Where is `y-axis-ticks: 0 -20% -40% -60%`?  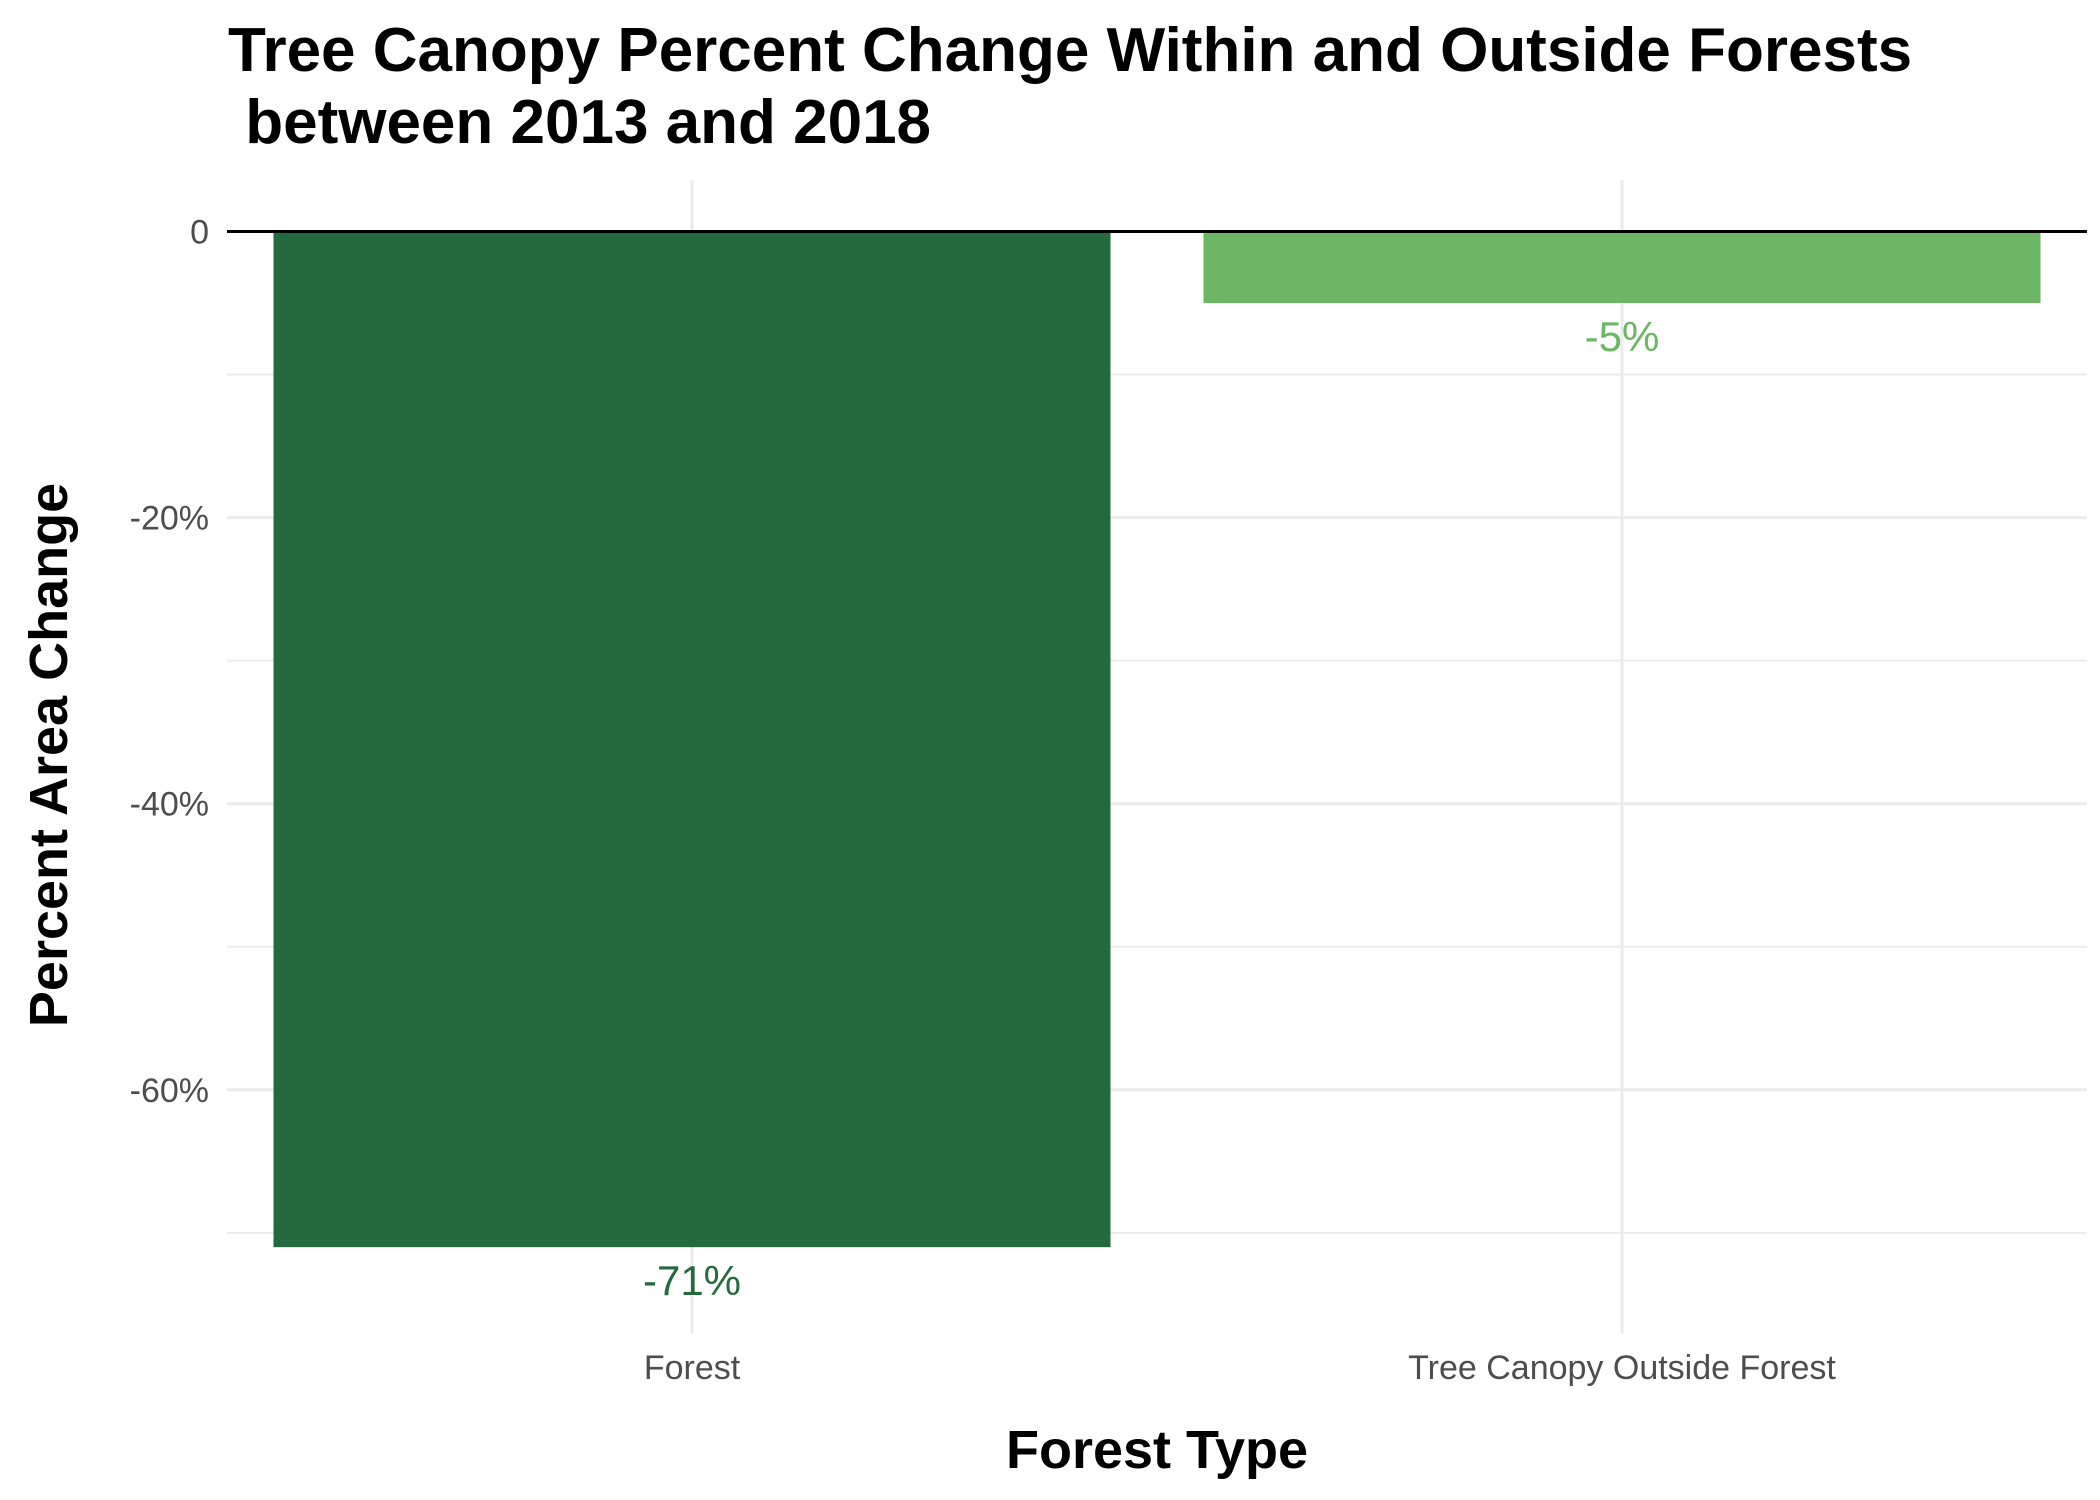
y-axis-ticks: 0 -20% -40% -60% is located at coordinates (169, 661).